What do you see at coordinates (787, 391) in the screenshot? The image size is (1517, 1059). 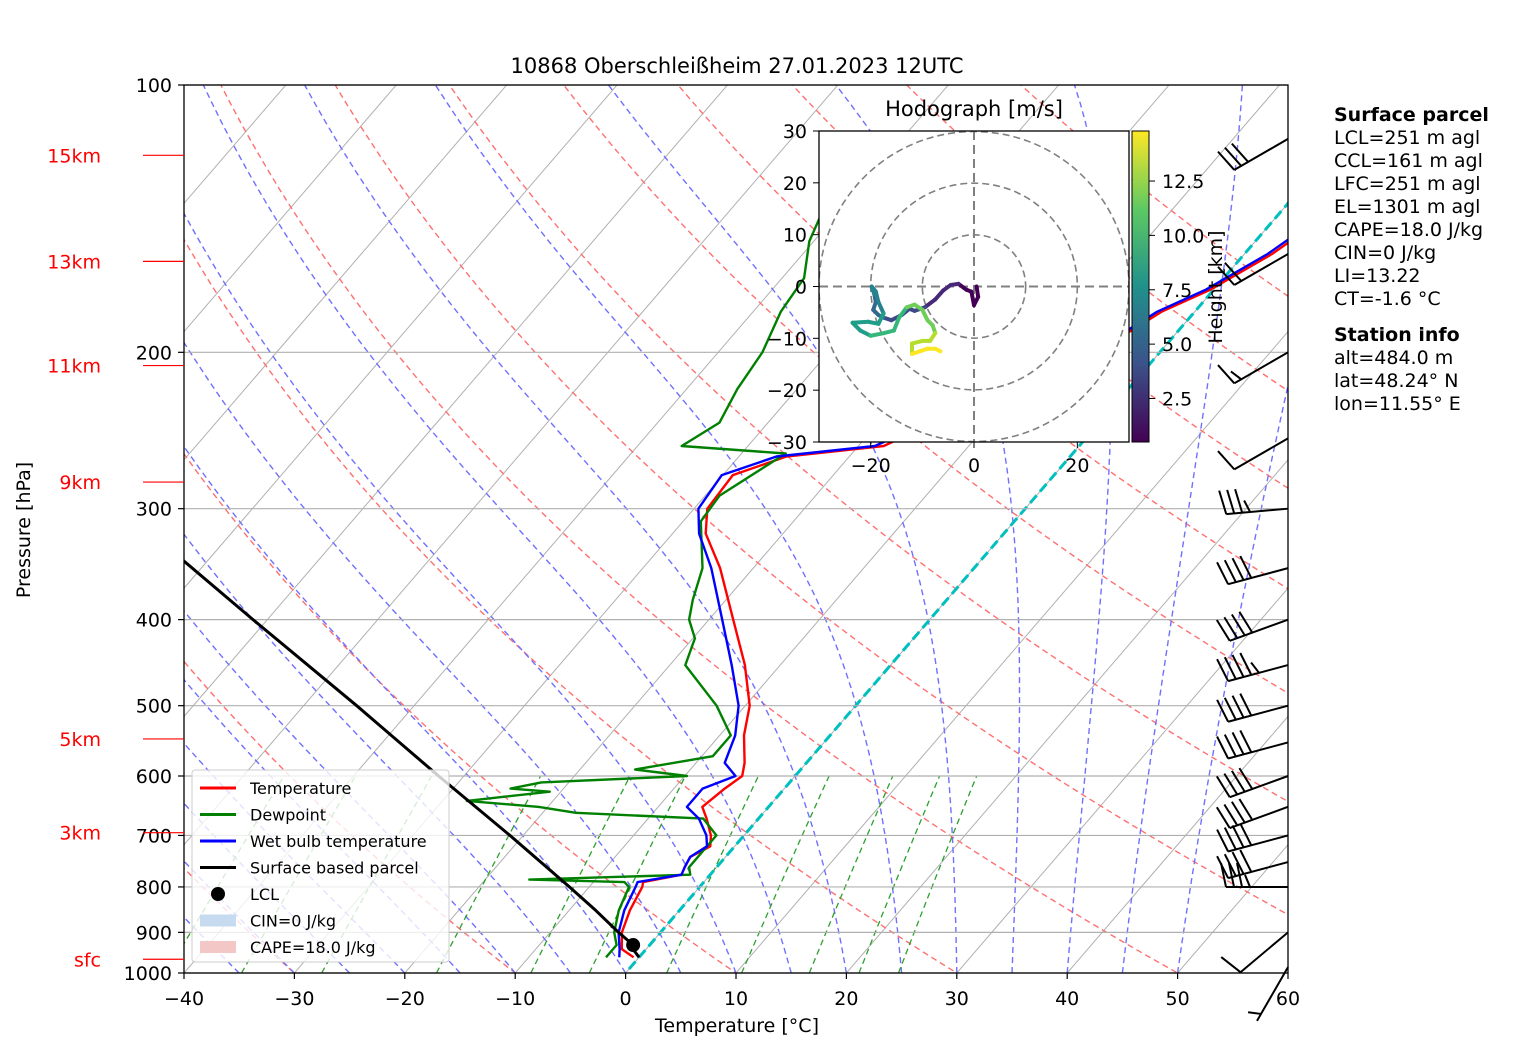 I see `hodograph-y-tick-label: −20` at bounding box center [787, 391].